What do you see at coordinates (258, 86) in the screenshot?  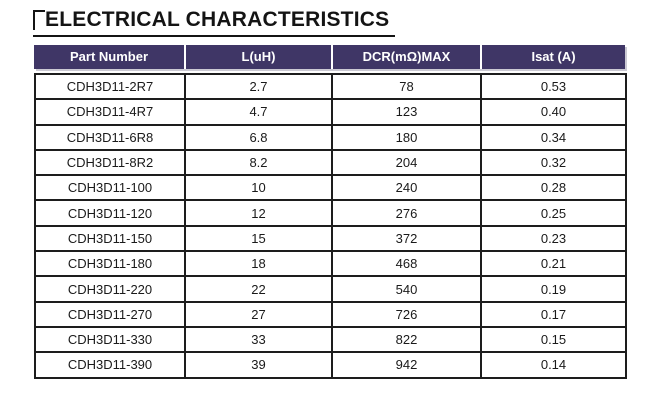 I see `table-cell-inductance: 2.7` at bounding box center [258, 86].